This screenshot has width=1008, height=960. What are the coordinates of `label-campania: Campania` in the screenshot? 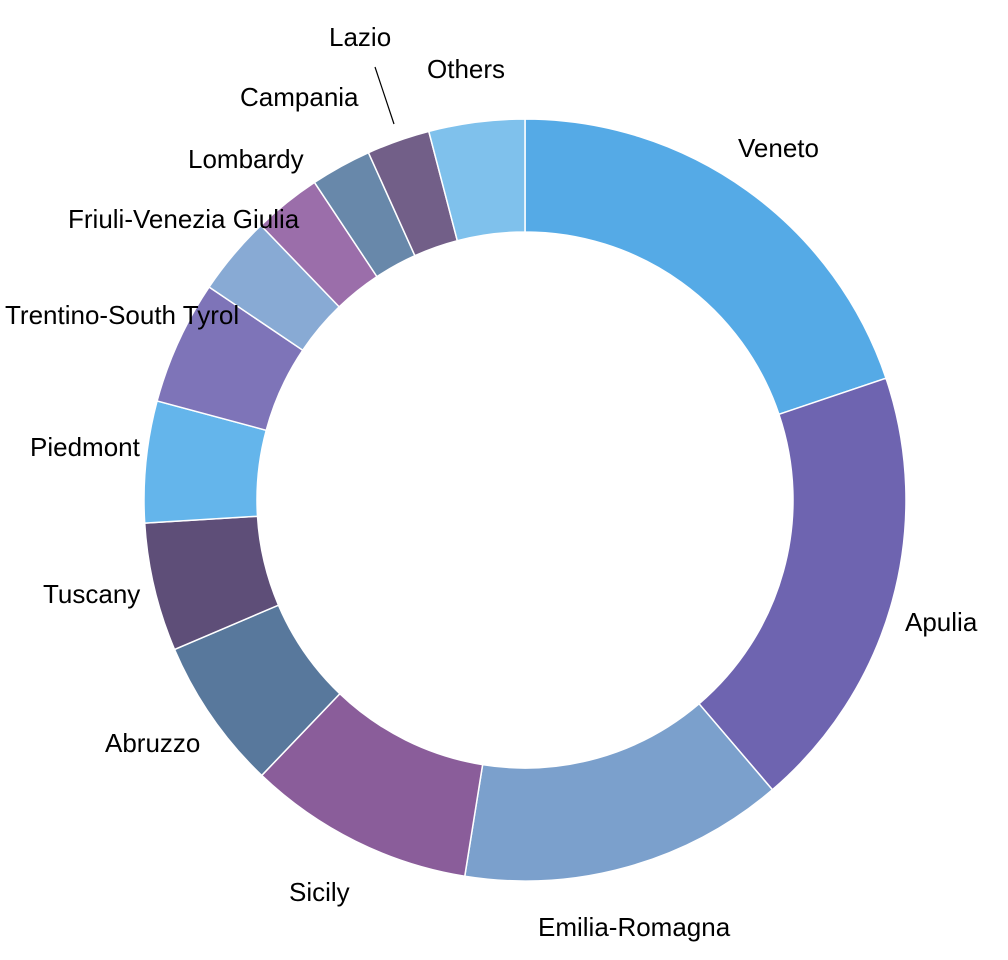 It's located at (299, 97).